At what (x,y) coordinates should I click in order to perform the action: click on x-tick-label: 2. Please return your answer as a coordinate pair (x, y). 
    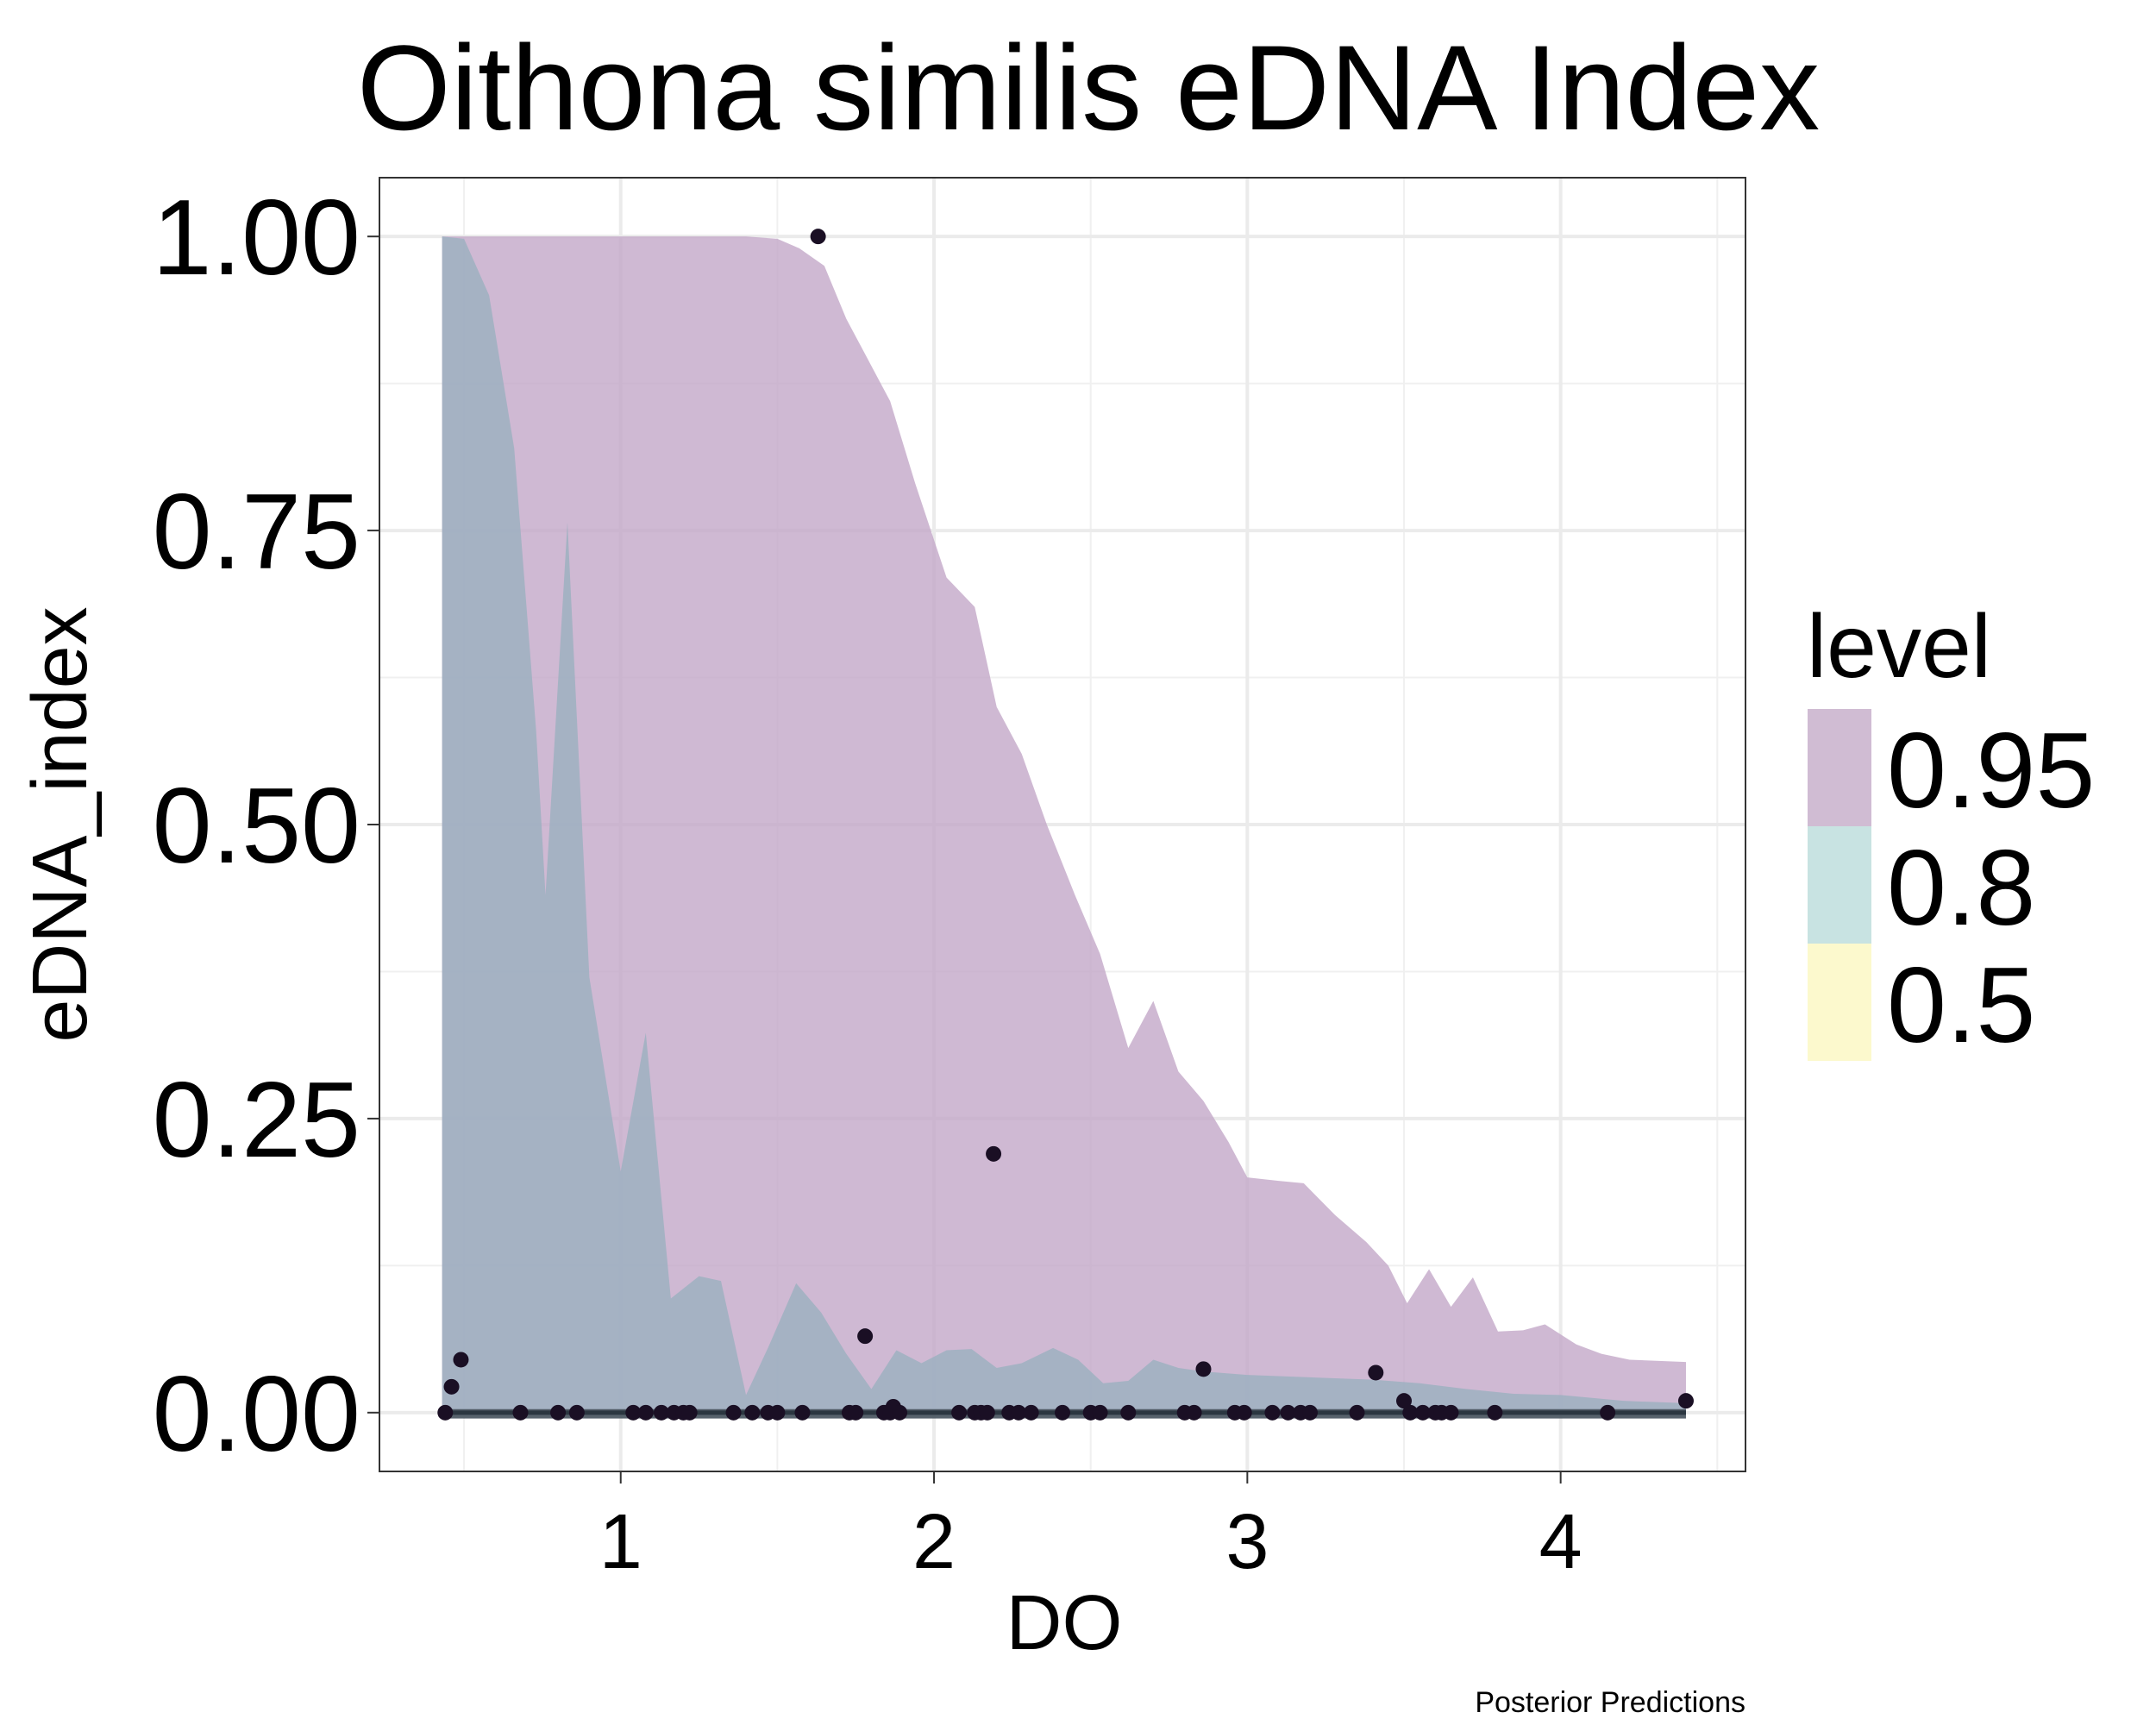
    Looking at the image, I should click on (934, 1542).